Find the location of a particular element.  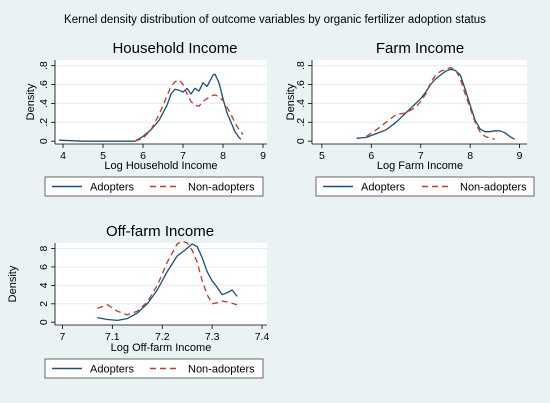

off-farm-income-series is located at coordinates (167, 281).